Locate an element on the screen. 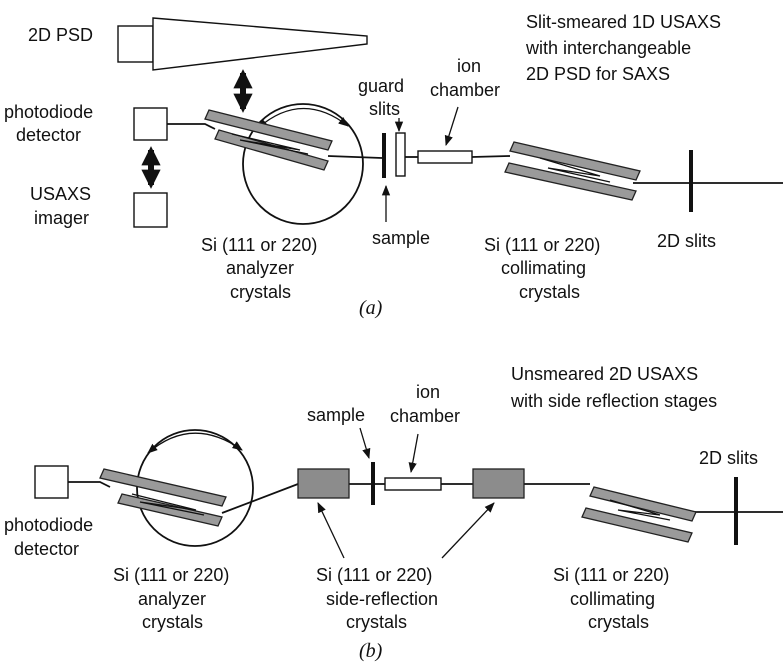 This screenshot has width=783, height=663. beam-b-detector-segment is located at coordinates (89, 484).